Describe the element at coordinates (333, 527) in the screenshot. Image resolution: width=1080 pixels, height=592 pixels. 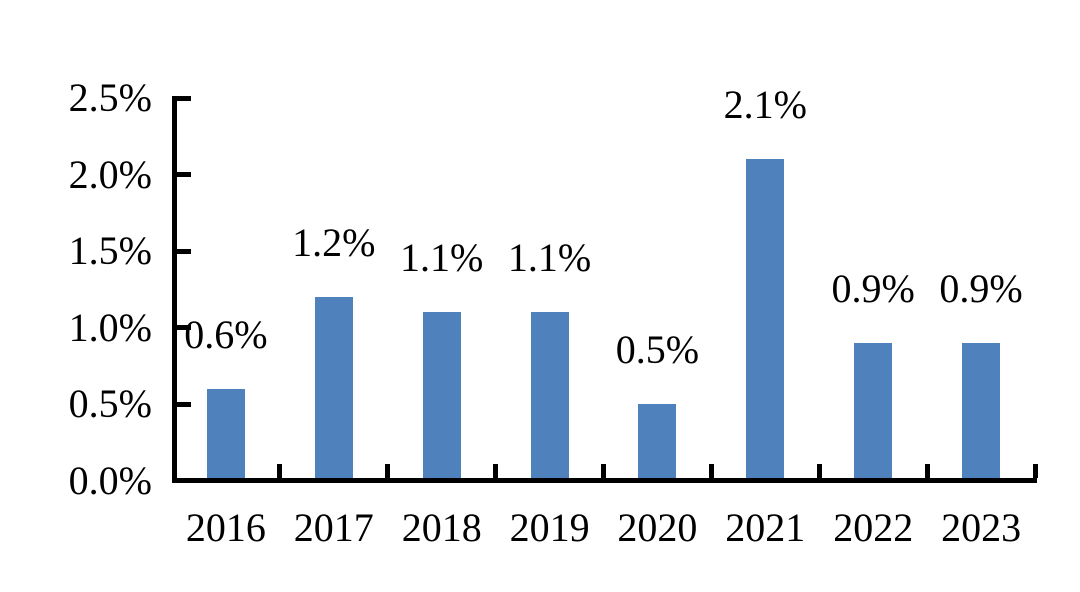
I see `x-axis-category-label: 2017` at that location.